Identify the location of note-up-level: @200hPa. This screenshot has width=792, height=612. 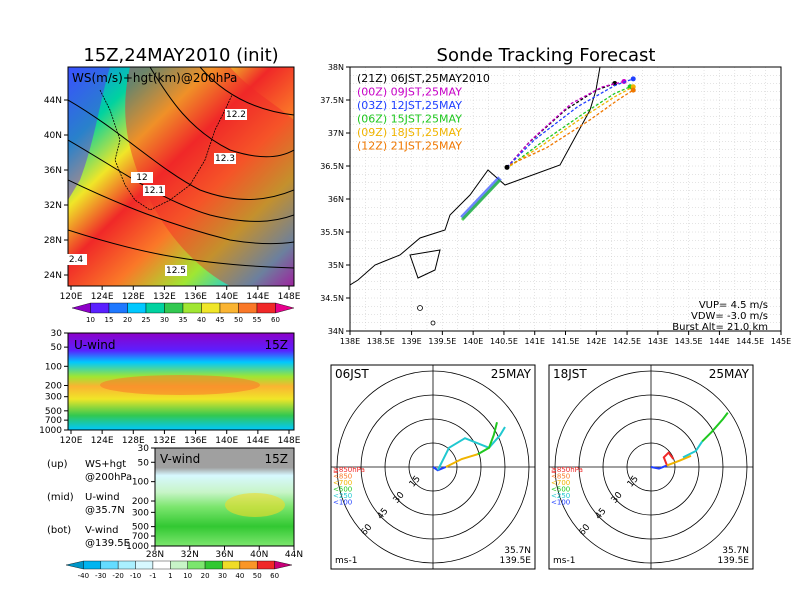
(108, 477).